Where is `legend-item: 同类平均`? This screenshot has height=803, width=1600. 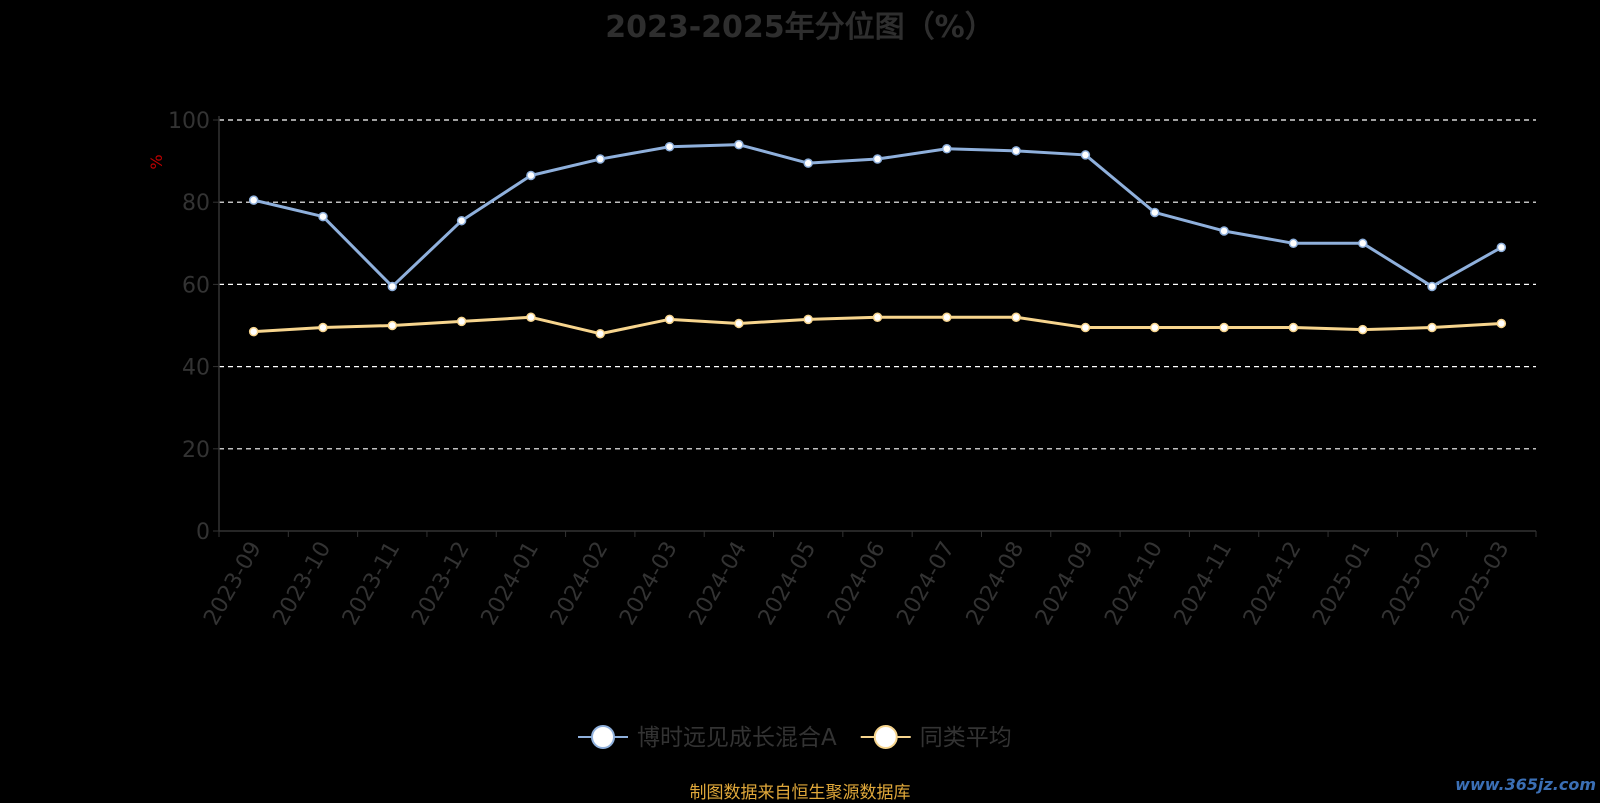 legend-item: 同类平均 is located at coordinates (936, 738).